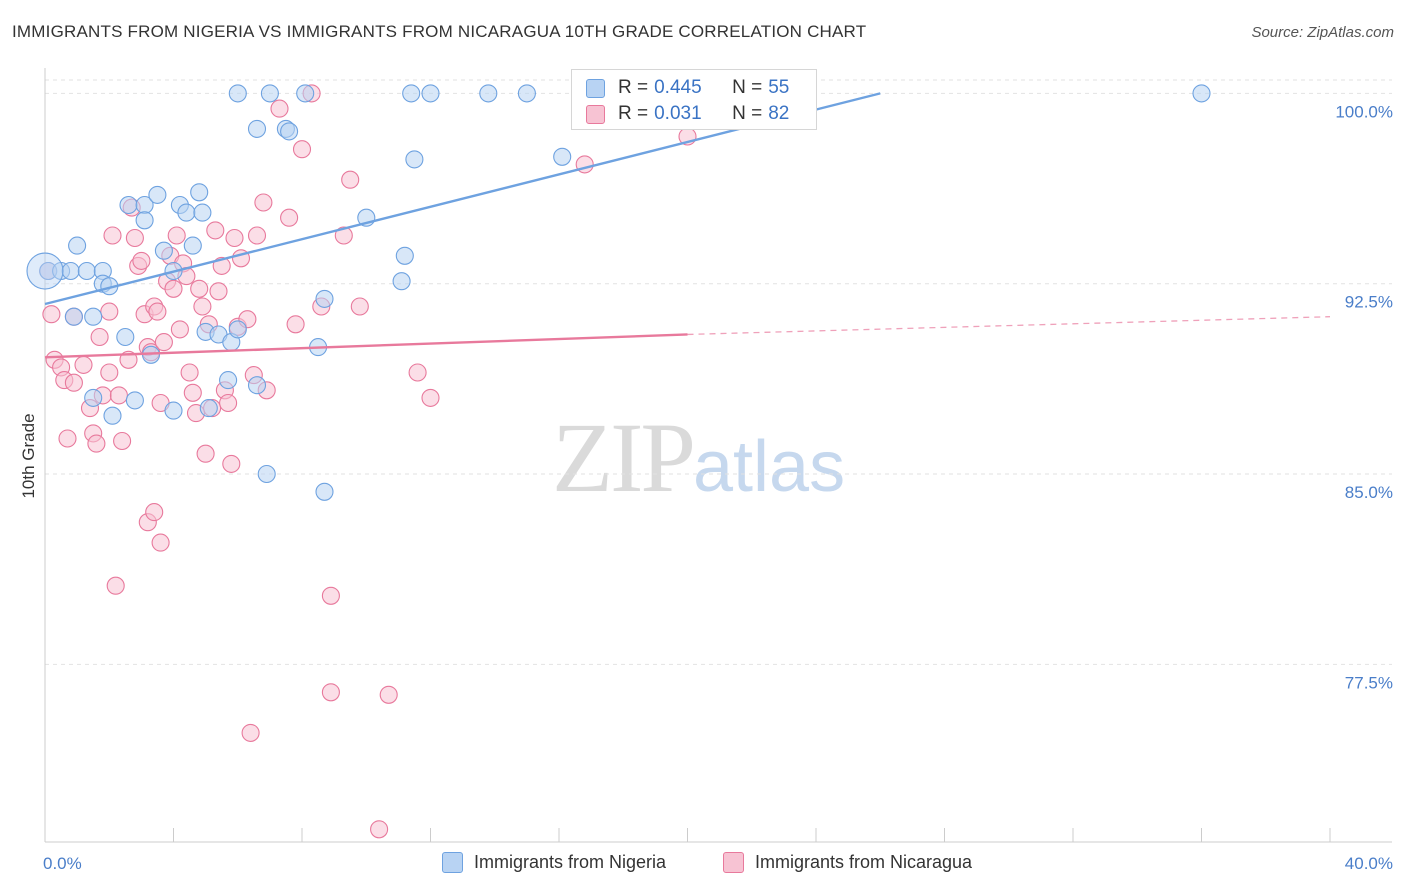  Describe the element at coordinates (733, 862) in the screenshot. I see `legend-swatch-nicaragua` at that location.